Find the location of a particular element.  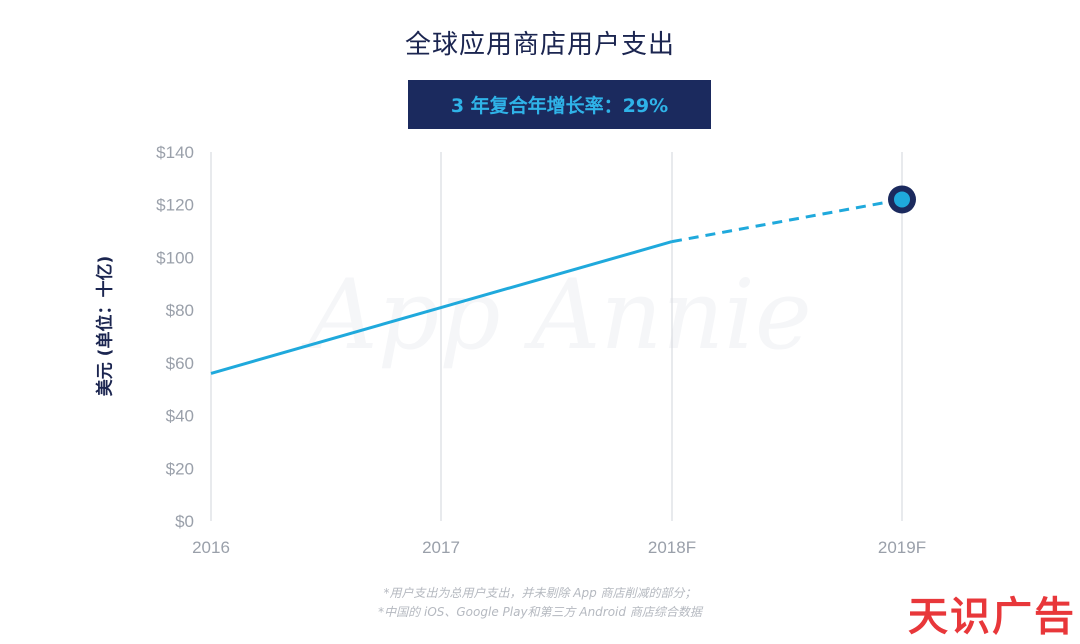

series-solid-line is located at coordinates (441, 307).